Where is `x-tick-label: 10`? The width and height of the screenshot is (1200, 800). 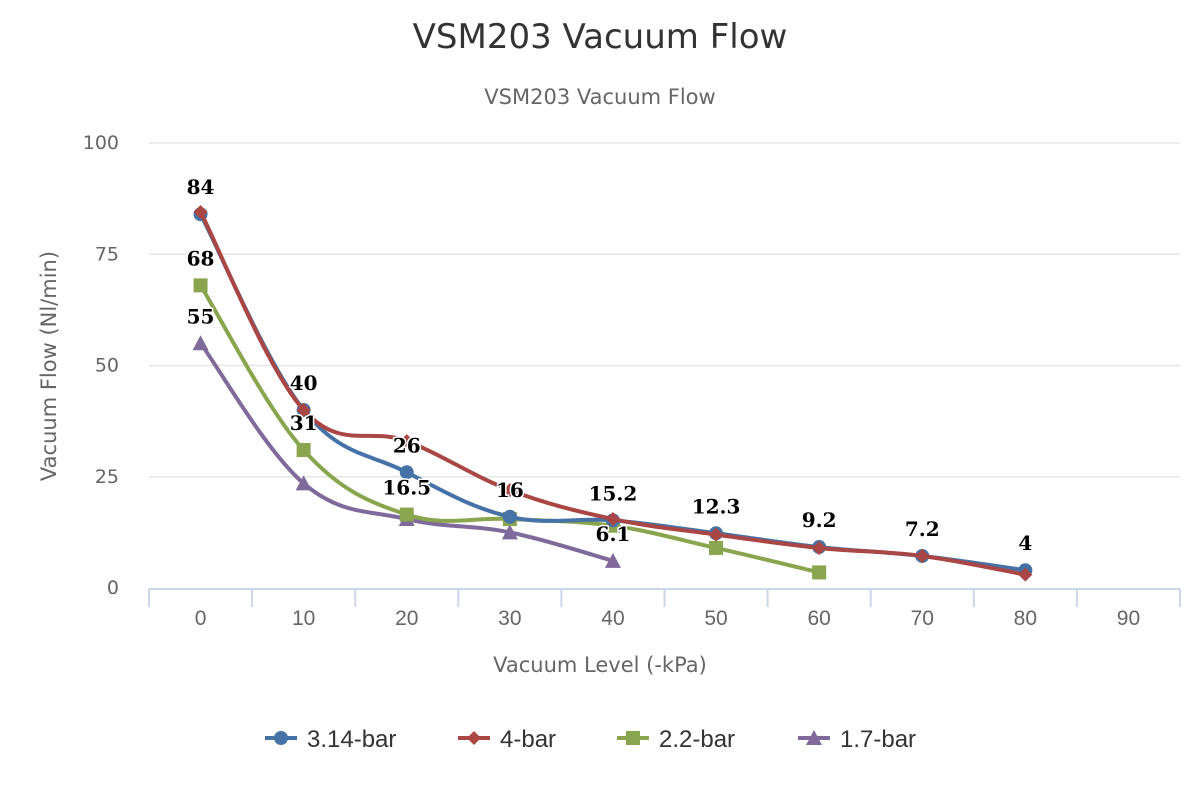 x-tick-label: 10 is located at coordinates (303, 618).